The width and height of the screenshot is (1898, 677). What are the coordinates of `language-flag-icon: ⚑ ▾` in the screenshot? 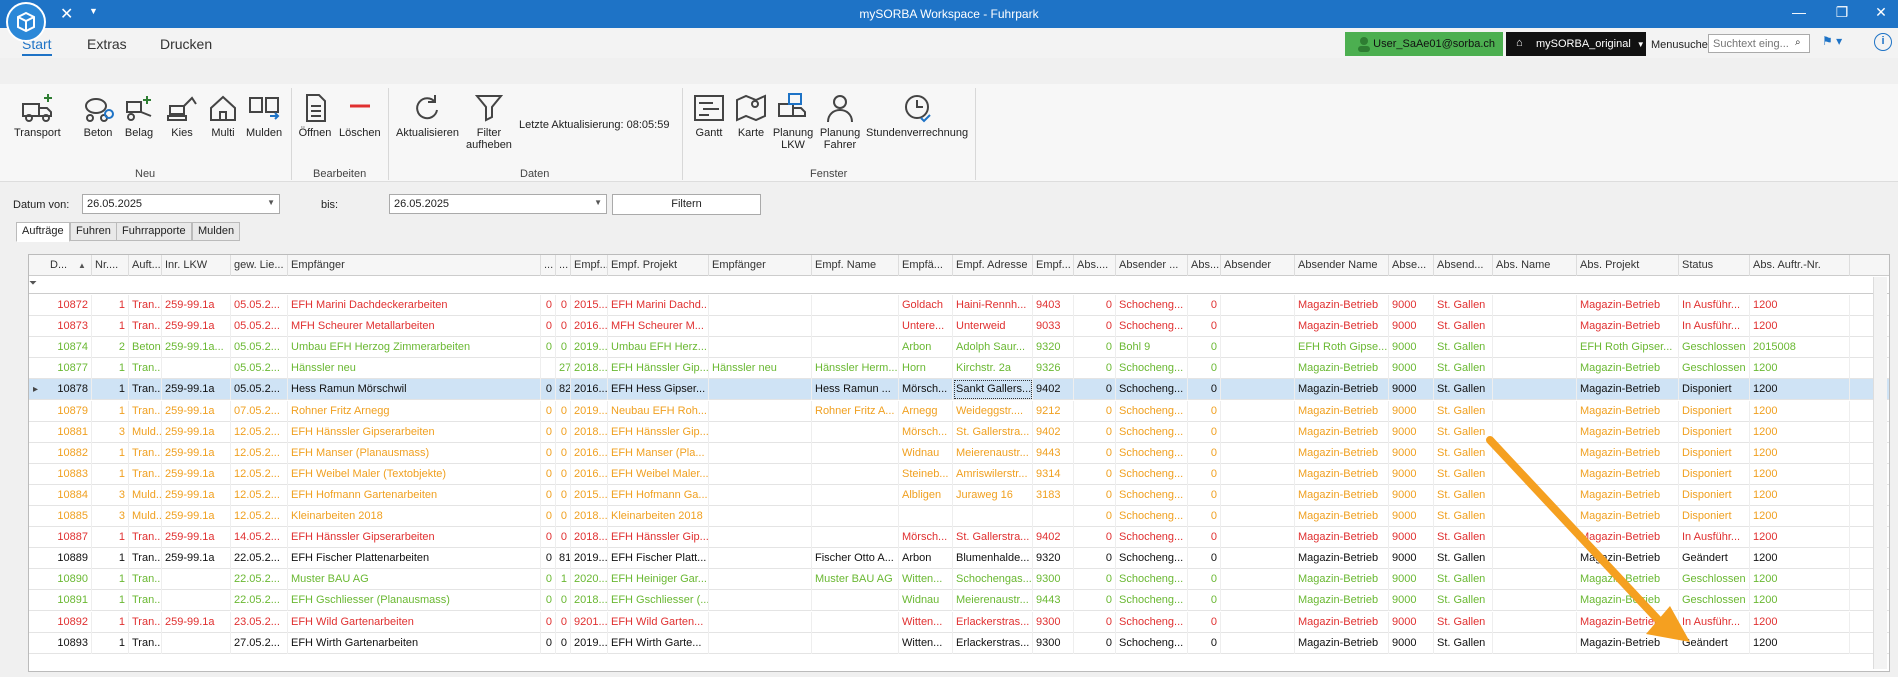 It's located at (1832, 41).